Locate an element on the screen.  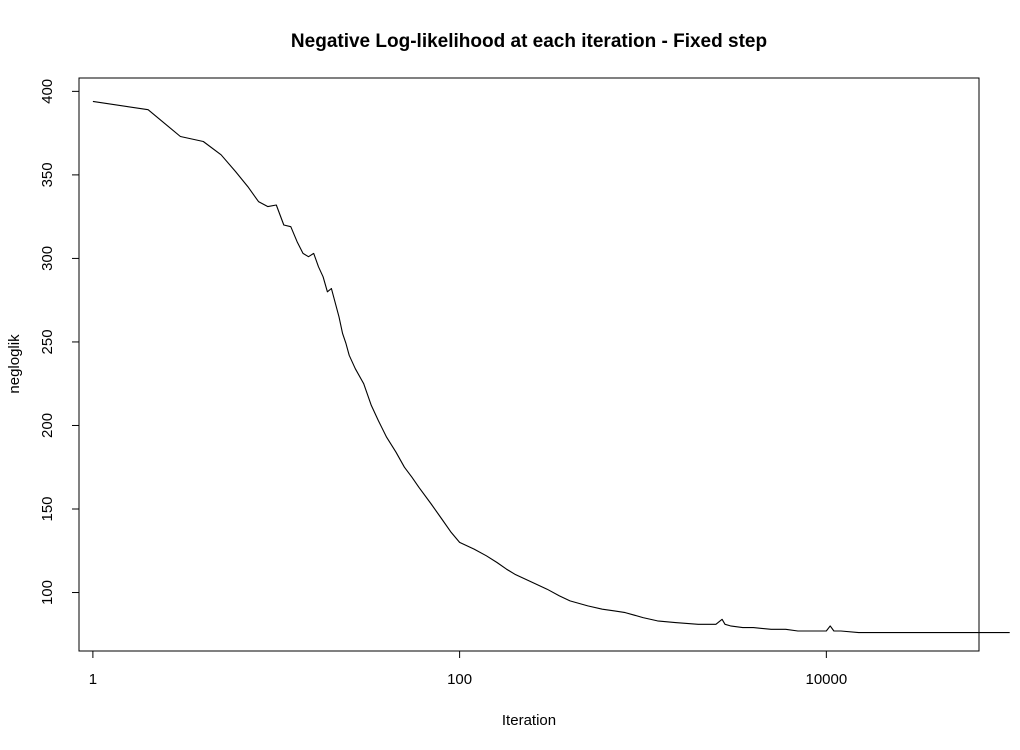
x-tick-label: 100 is located at coordinates (459, 679).